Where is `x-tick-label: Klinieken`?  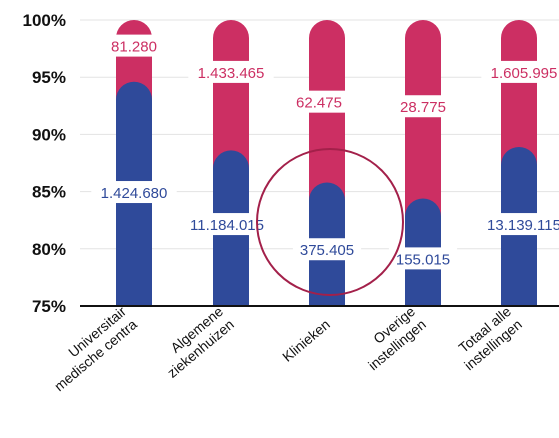 x-tick-label: Klinieken is located at coordinates (306, 340).